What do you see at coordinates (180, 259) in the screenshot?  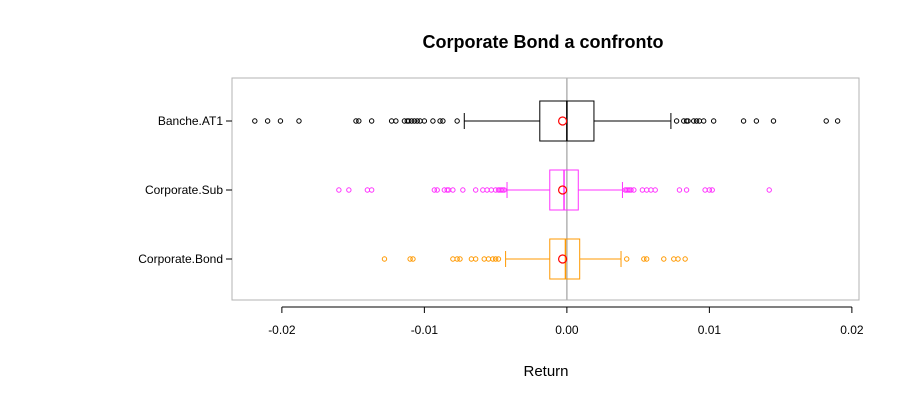 I see `y-tick-label: Corporate.Bond` at bounding box center [180, 259].